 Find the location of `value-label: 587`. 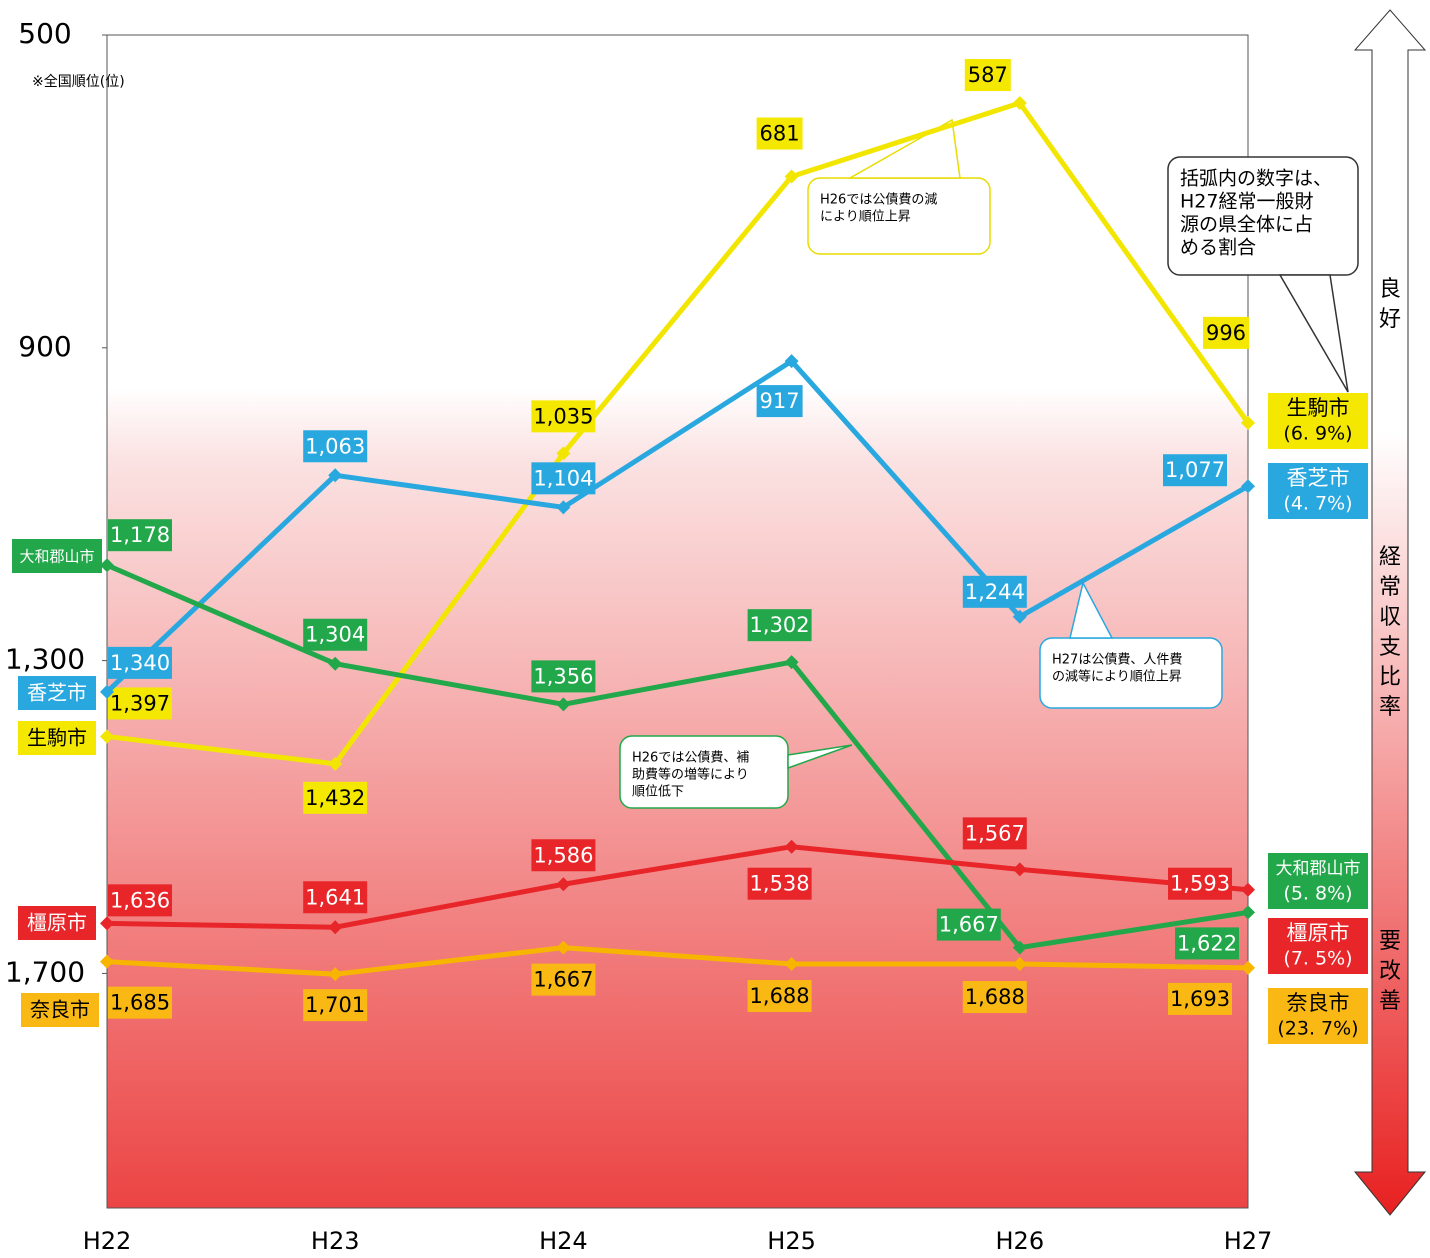

value-label: 587 is located at coordinates (988, 75).